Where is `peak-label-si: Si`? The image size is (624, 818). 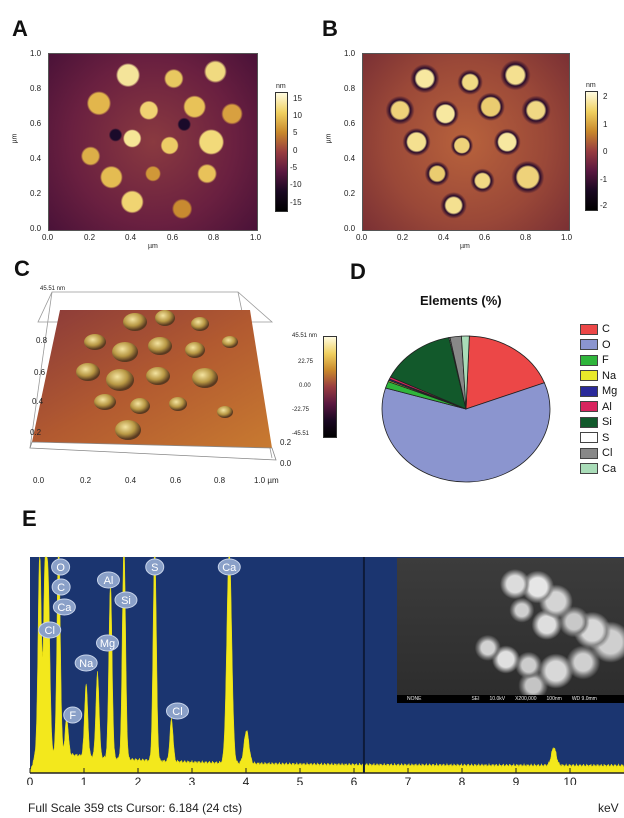
peak-label-si: Si is located at coordinates (126, 600).